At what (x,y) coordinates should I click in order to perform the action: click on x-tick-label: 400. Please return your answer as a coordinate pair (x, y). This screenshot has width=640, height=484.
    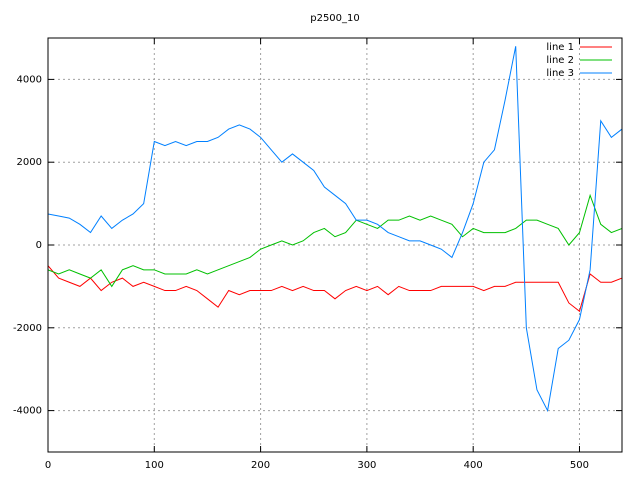
    Looking at the image, I should click on (473, 465).